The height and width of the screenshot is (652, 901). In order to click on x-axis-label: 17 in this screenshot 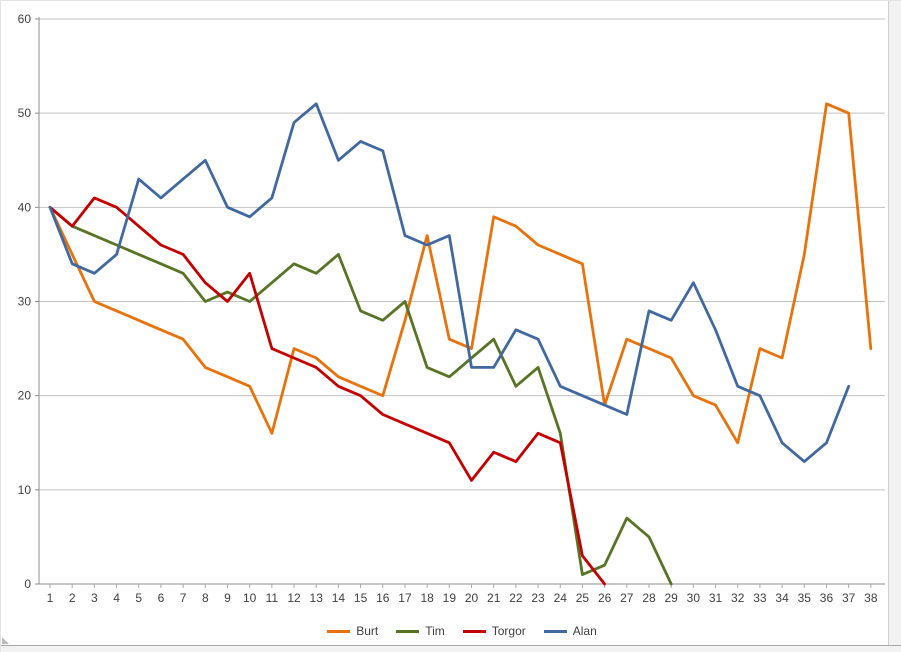, I will do `click(405, 598)`.